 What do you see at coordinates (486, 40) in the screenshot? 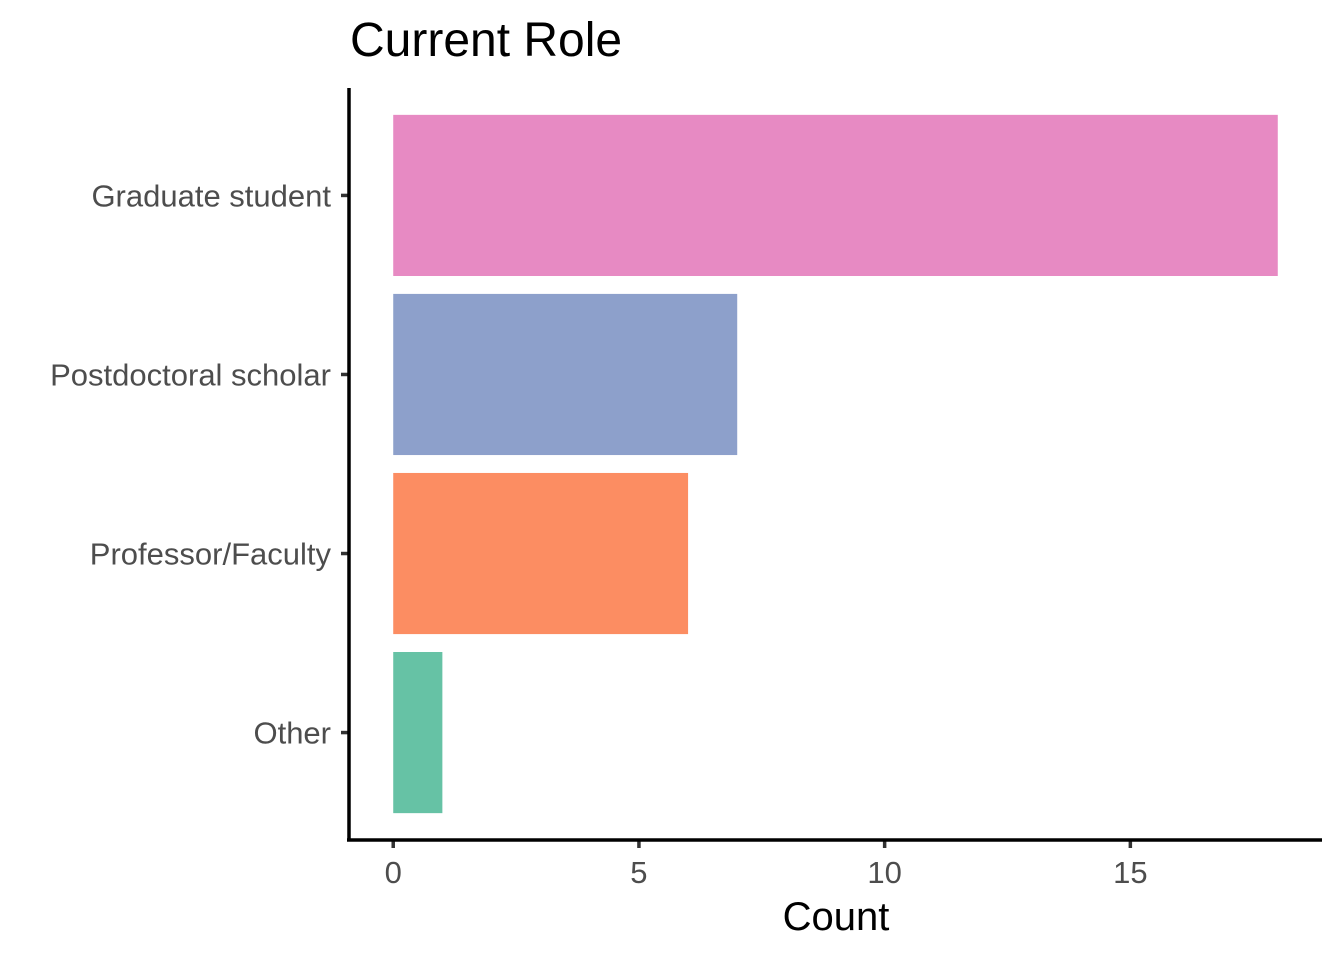
I see `chart-title: Current Role` at bounding box center [486, 40].